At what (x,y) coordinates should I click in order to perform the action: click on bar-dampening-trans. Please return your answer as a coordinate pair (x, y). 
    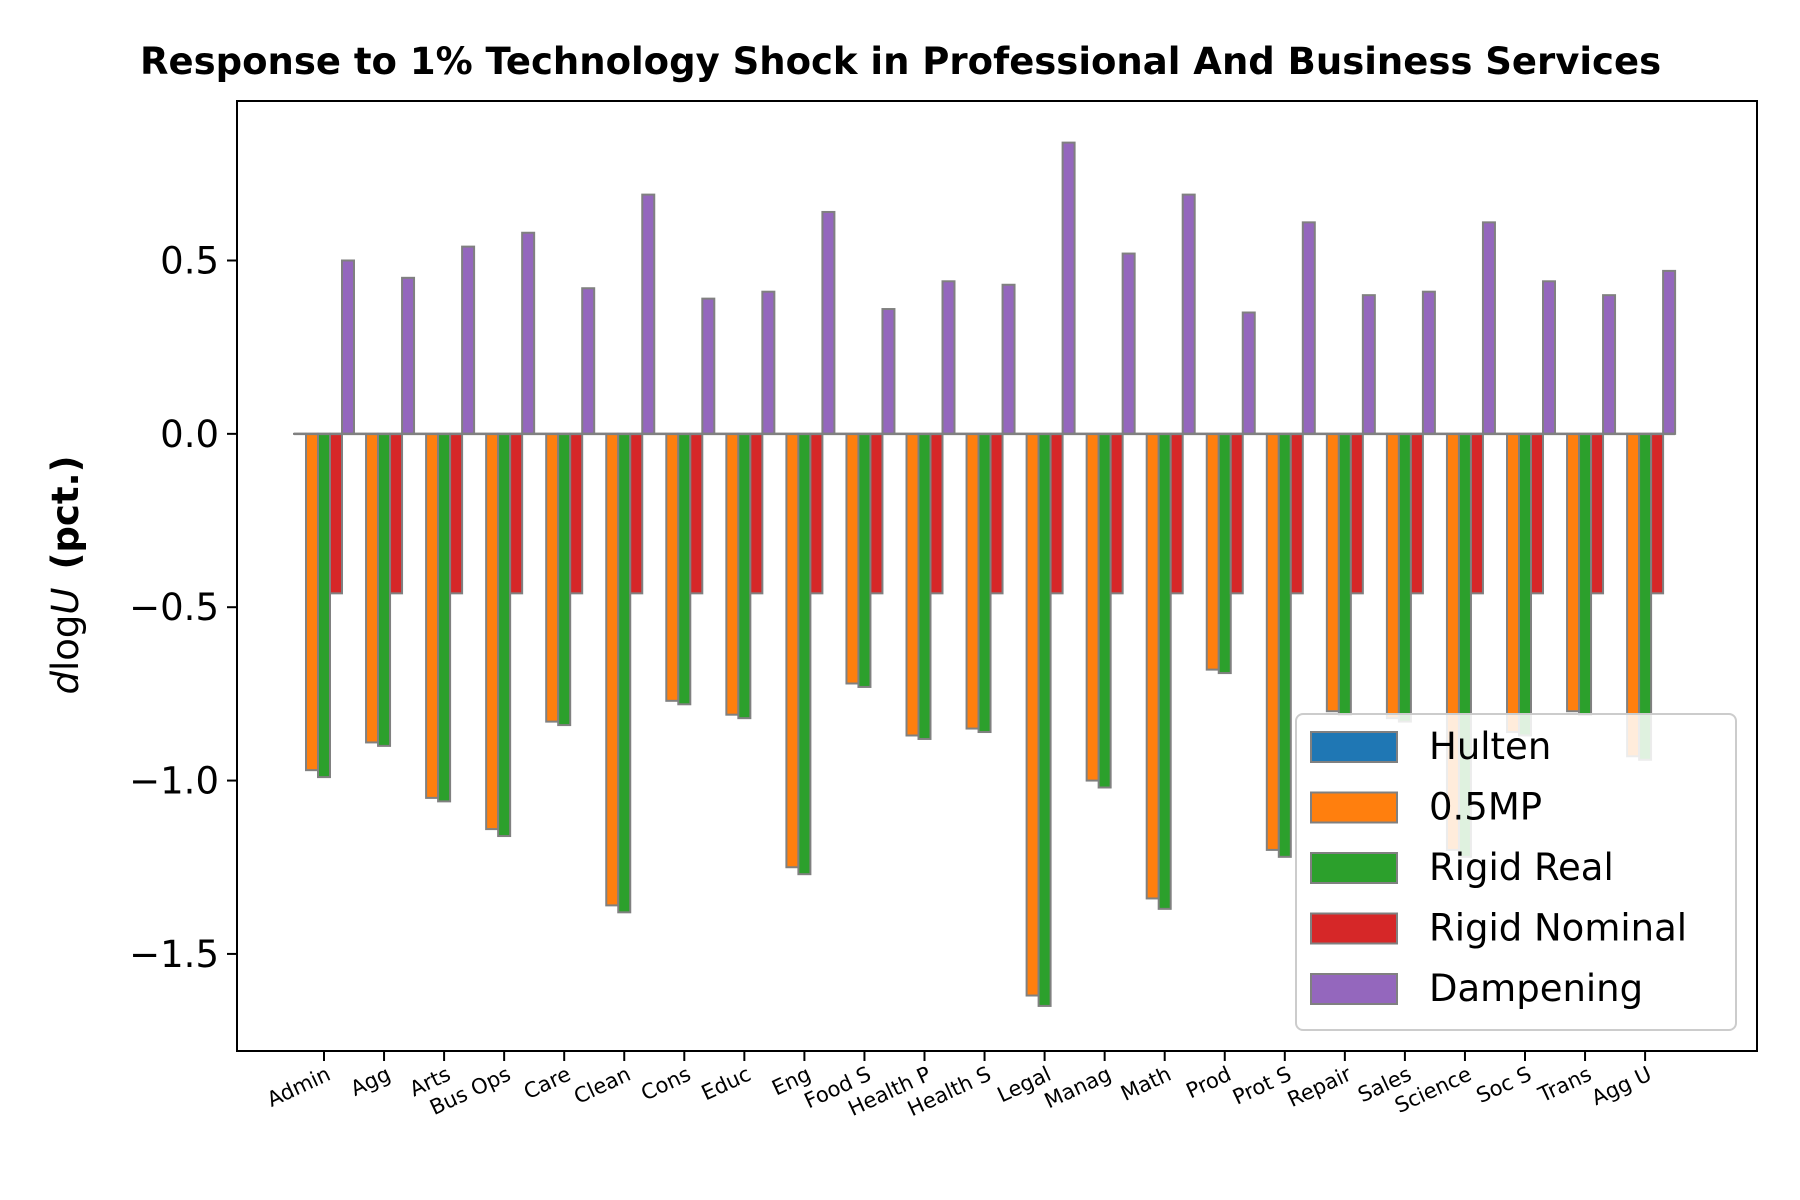
    Looking at the image, I should click on (1609, 364).